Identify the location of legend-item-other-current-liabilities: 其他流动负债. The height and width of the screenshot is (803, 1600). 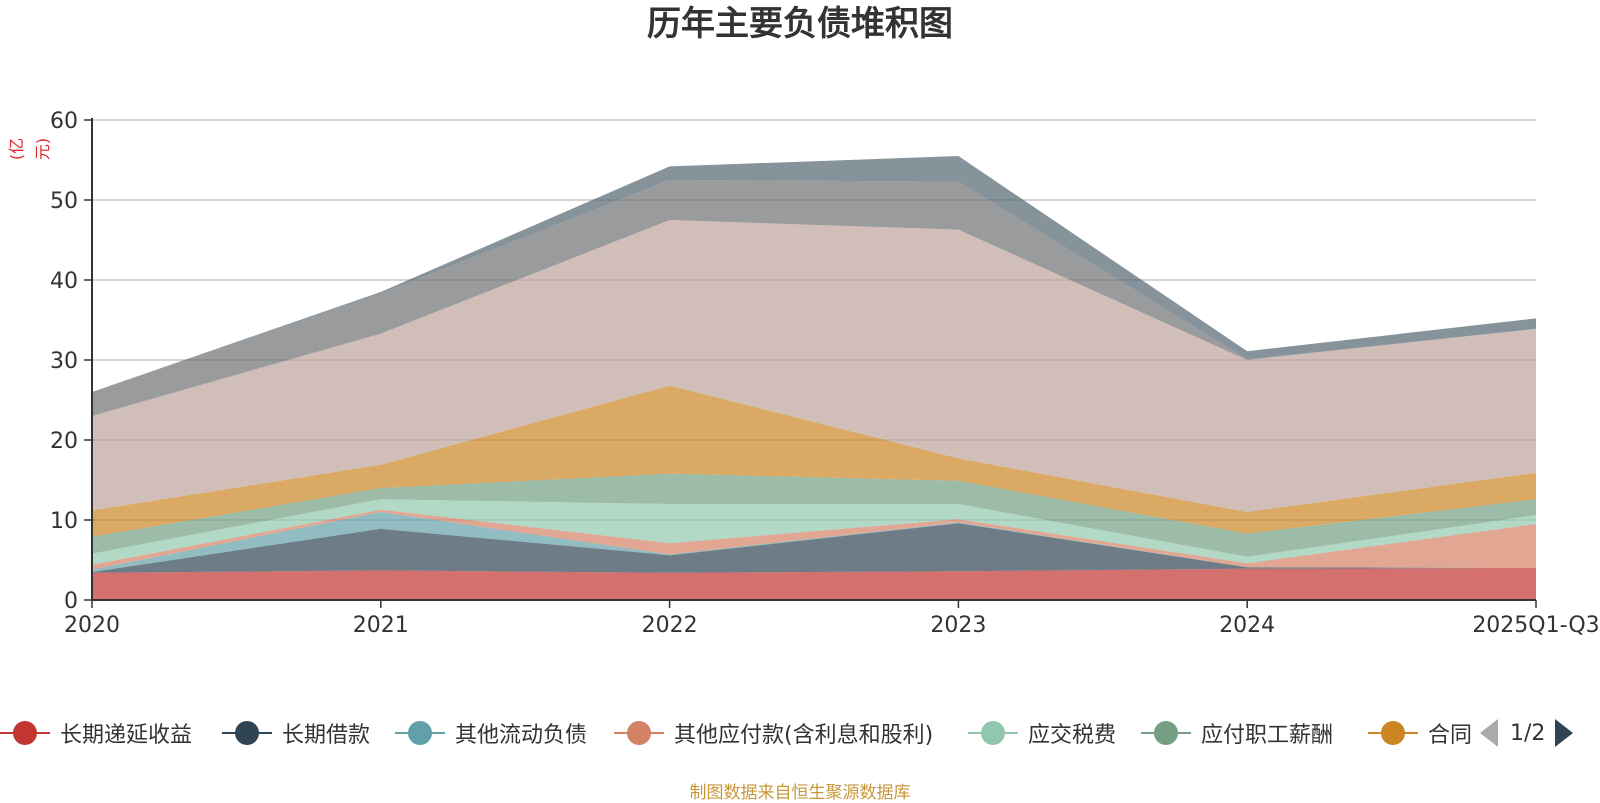
(491, 733).